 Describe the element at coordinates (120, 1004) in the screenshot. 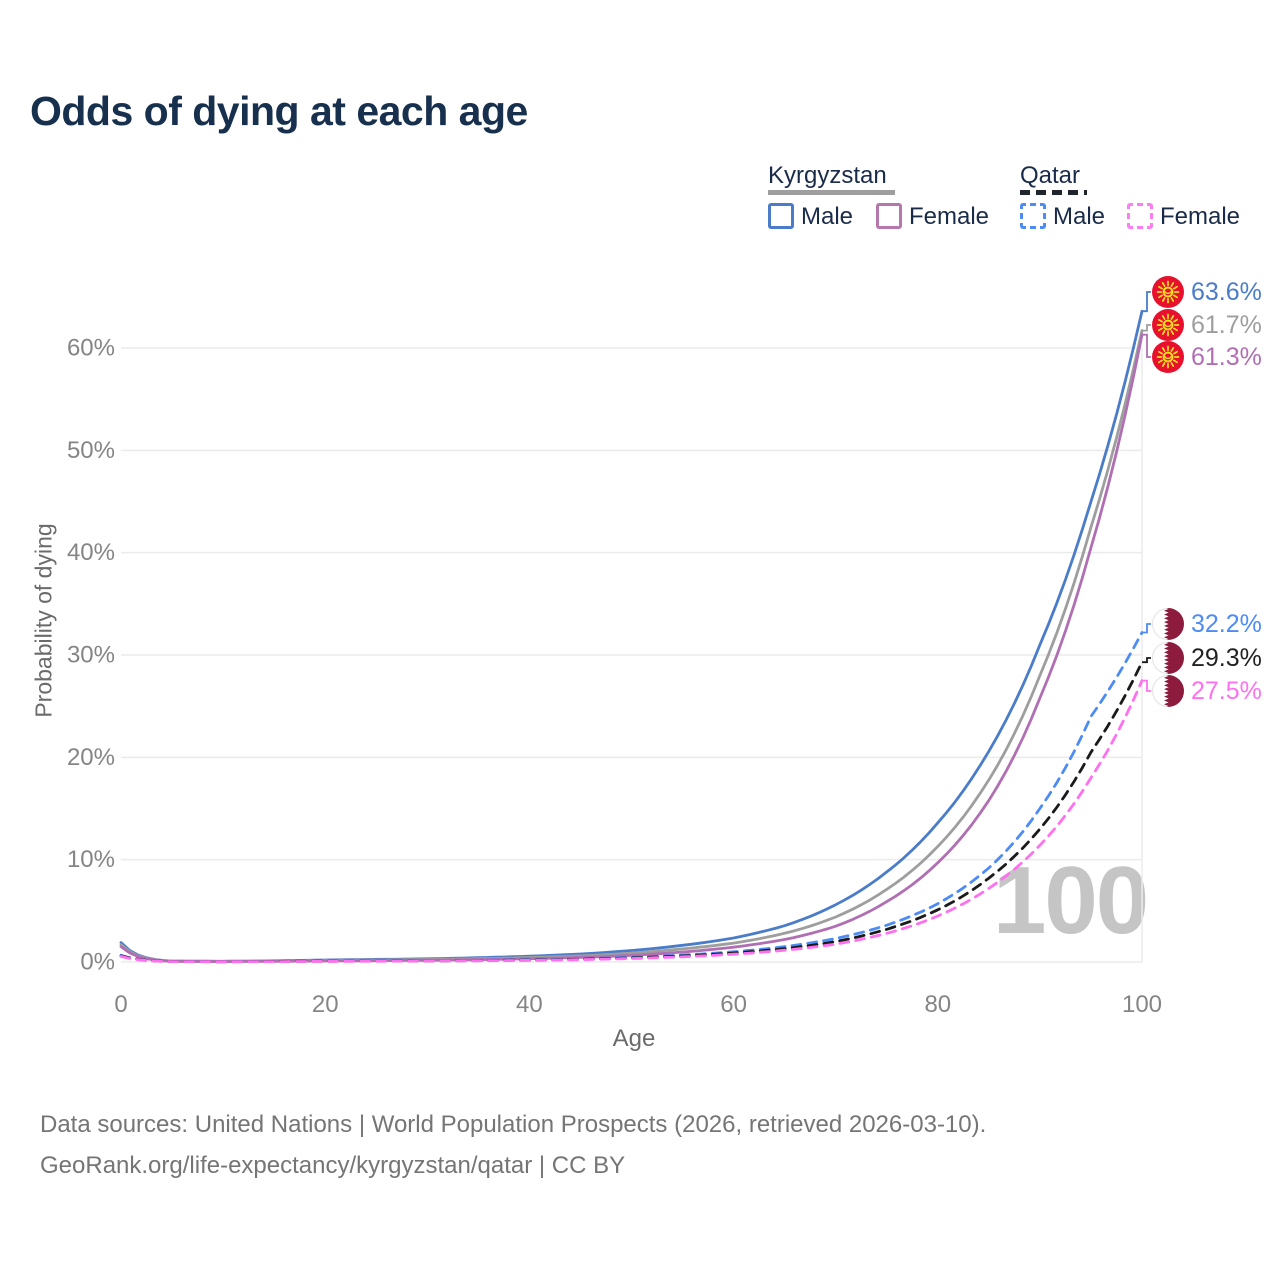

I see `x-tick-label: 0` at that location.